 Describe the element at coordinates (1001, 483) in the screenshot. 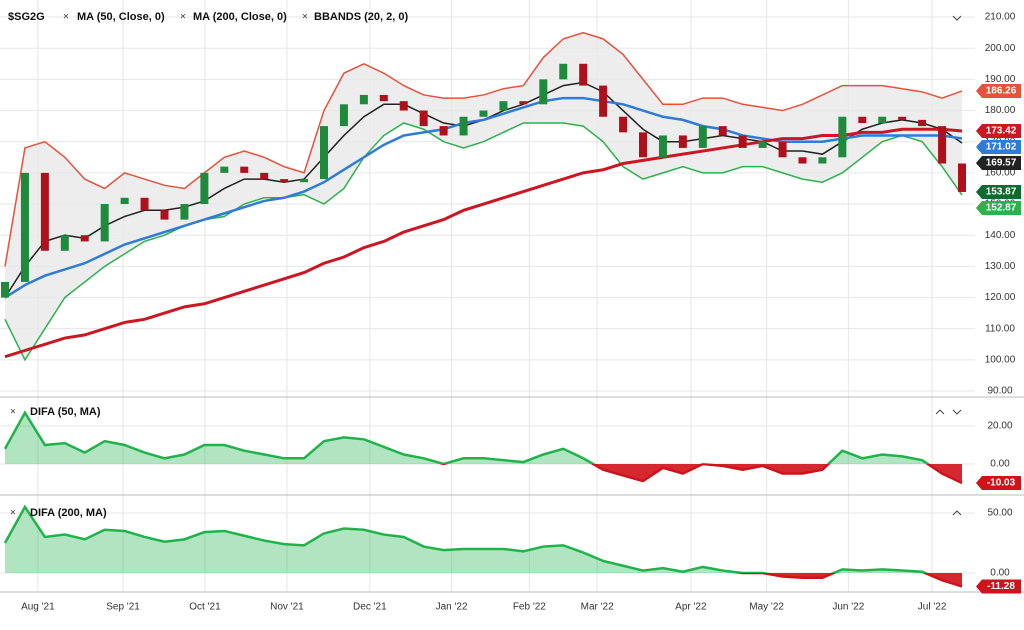

I see `price-tag-label: -10.03` at that location.